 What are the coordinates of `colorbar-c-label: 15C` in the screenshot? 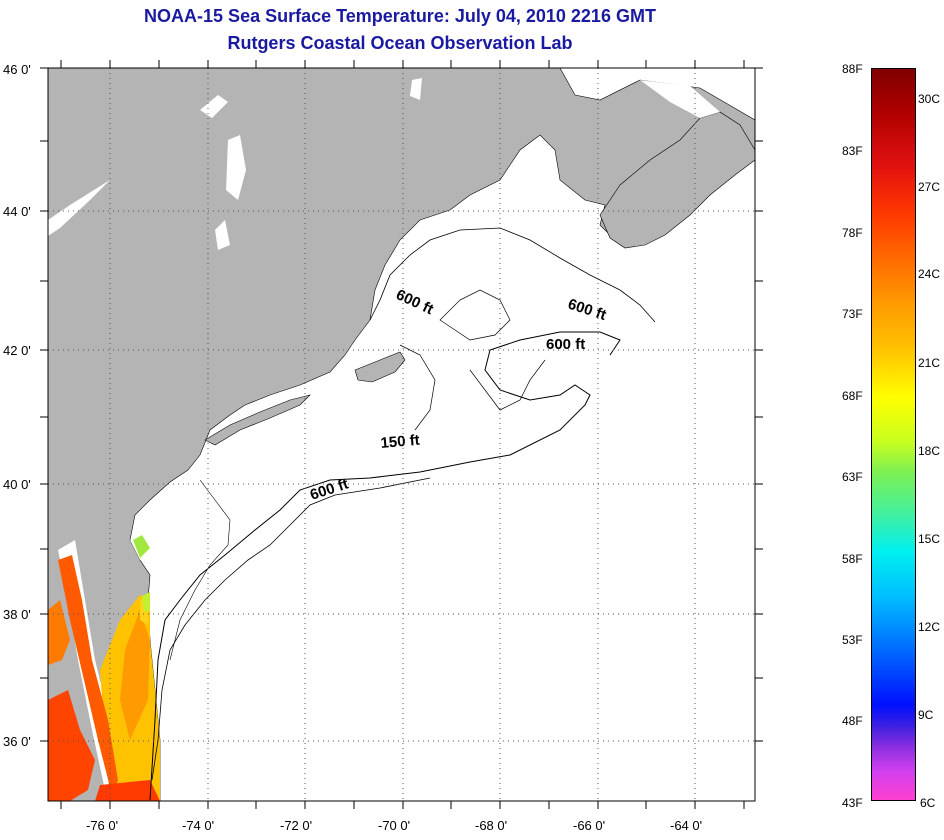 It's located at (929, 539).